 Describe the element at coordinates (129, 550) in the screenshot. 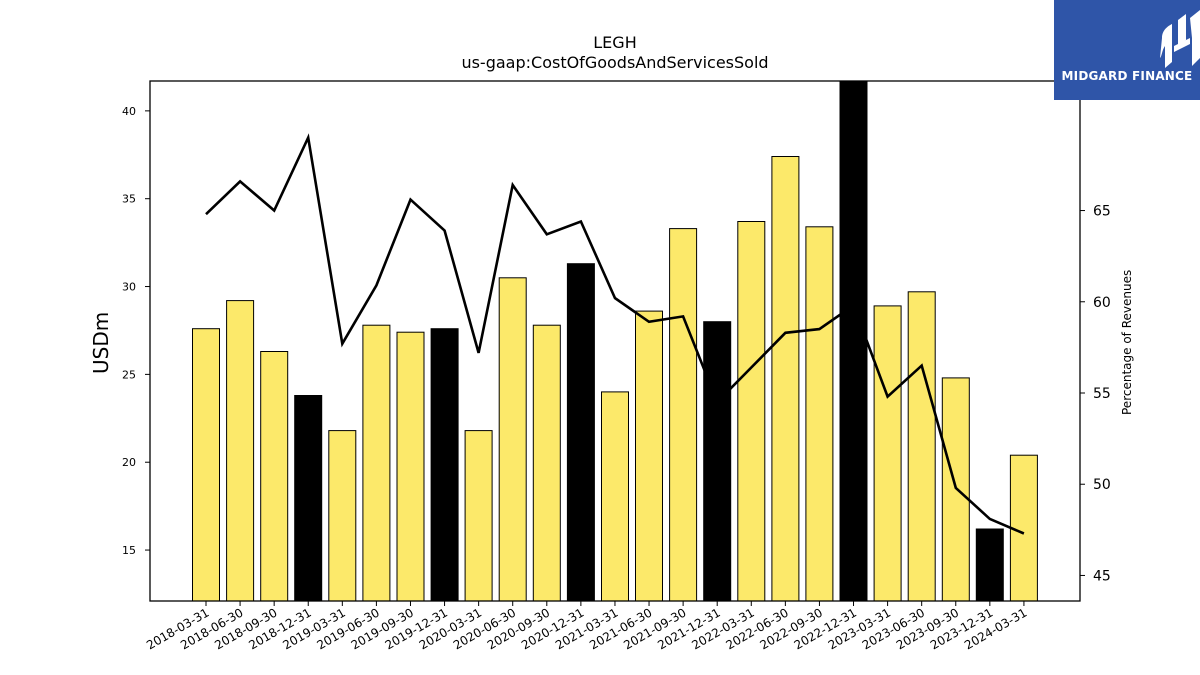

I see `y-tick-label: 15` at that location.